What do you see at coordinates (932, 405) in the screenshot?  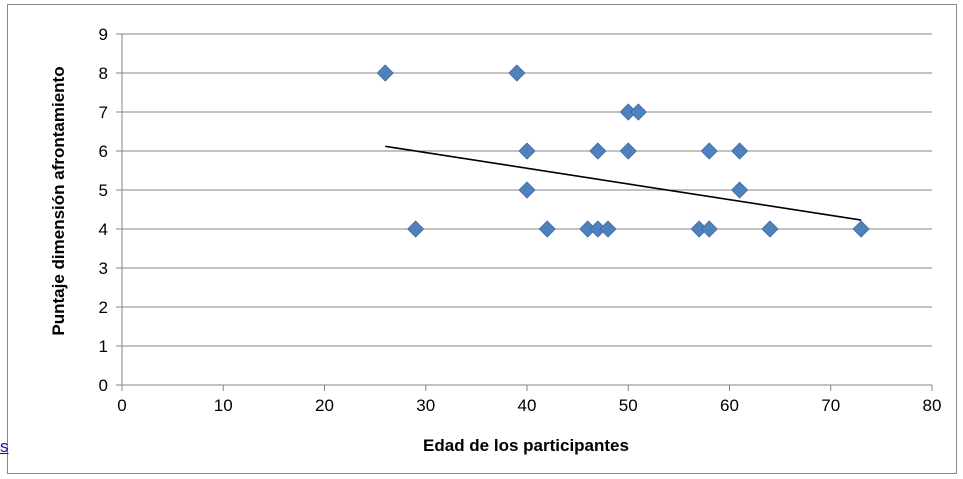 I see `x-tick-label: 80` at bounding box center [932, 405].